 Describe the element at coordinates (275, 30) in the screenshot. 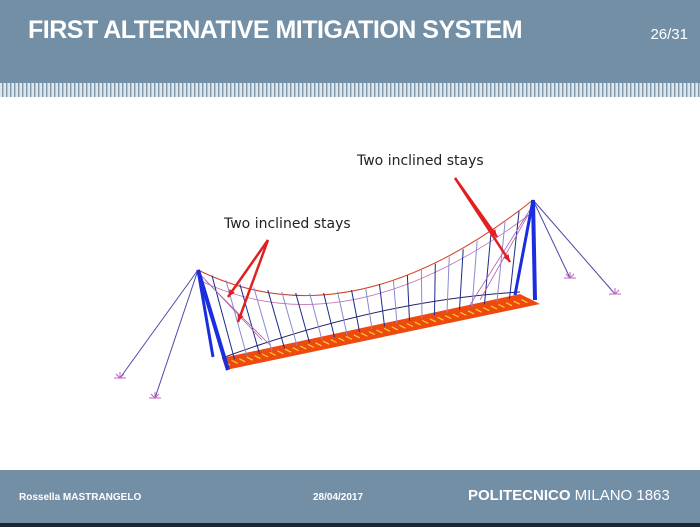

I see `slide-title: FIRST ALTERNATIVE MITIGATION SYSTEM` at that location.